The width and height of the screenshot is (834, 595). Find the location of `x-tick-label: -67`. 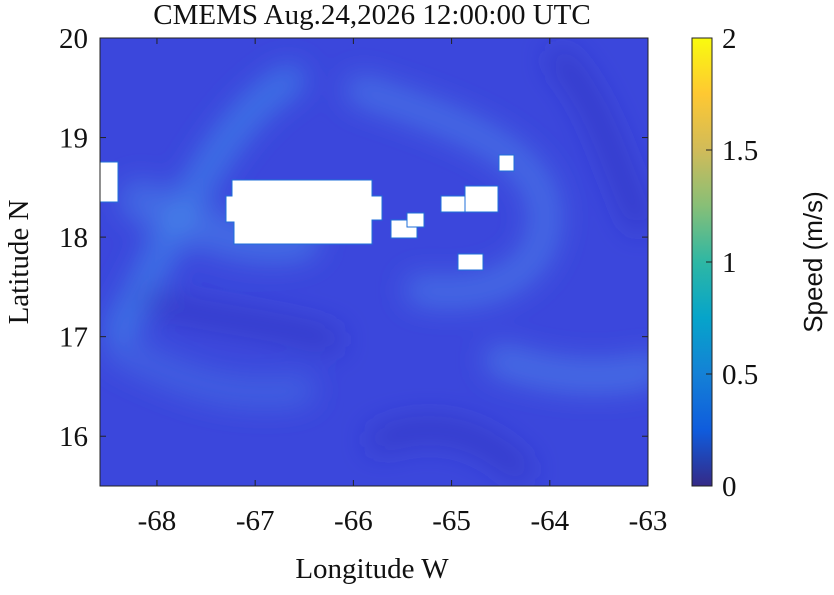

x-tick-label: -67 is located at coordinates (255, 521).